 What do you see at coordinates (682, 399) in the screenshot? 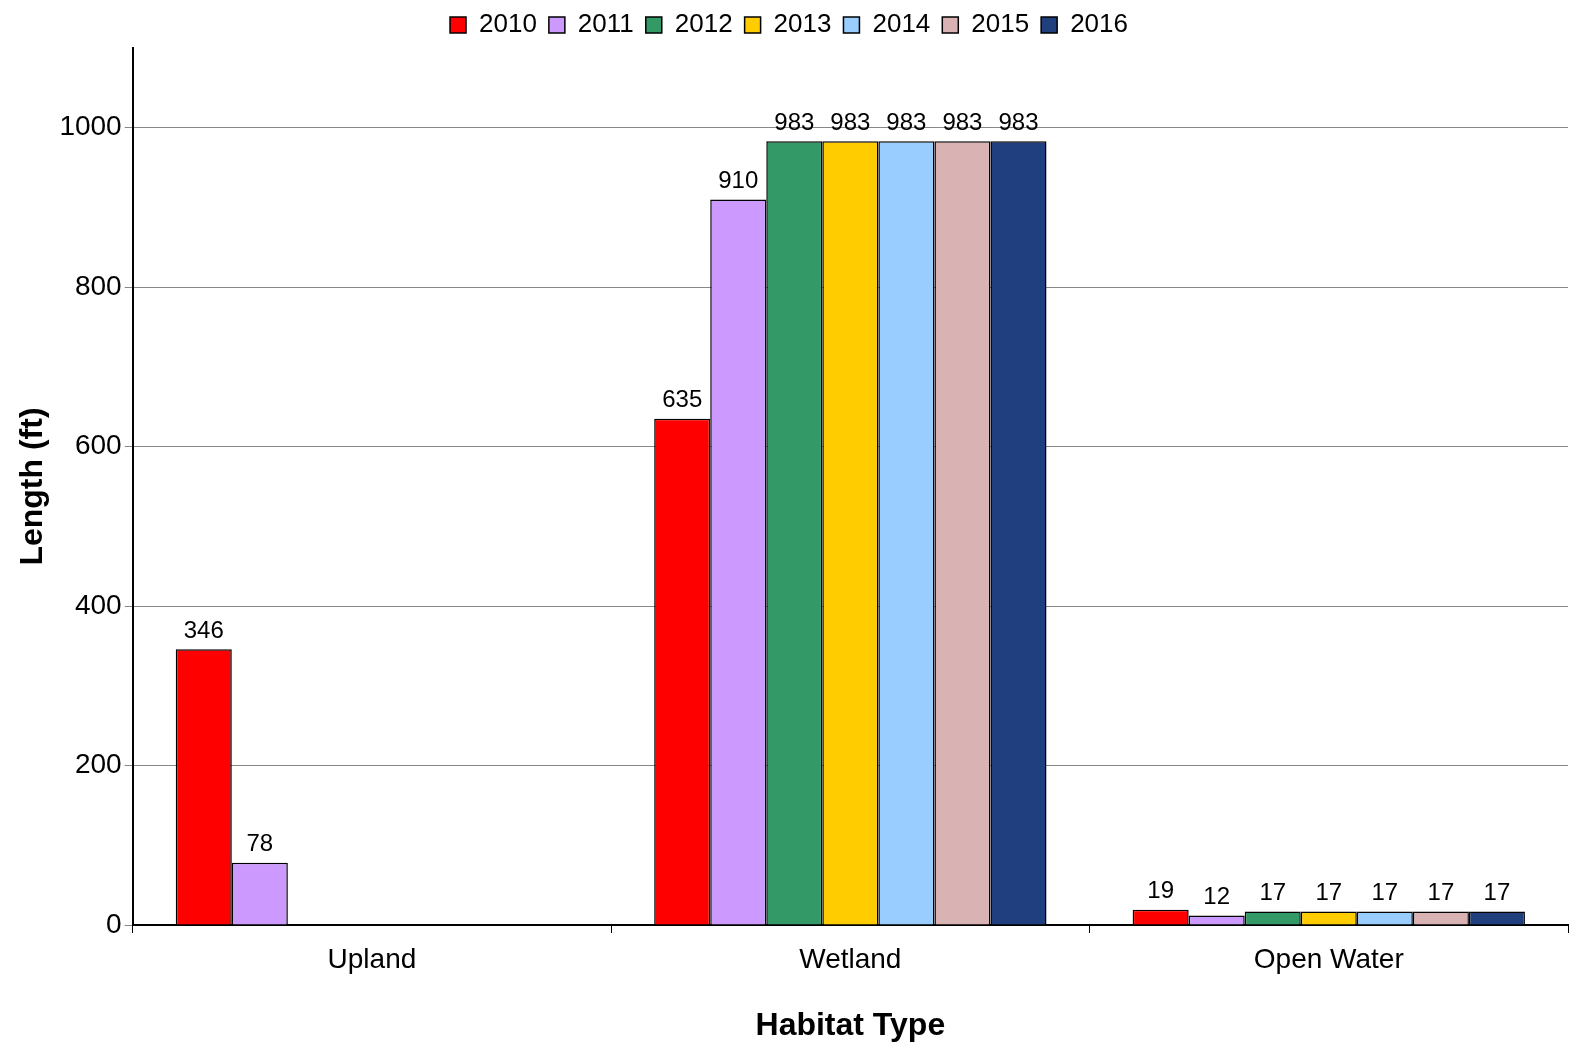
I see `data-label: 635` at bounding box center [682, 399].